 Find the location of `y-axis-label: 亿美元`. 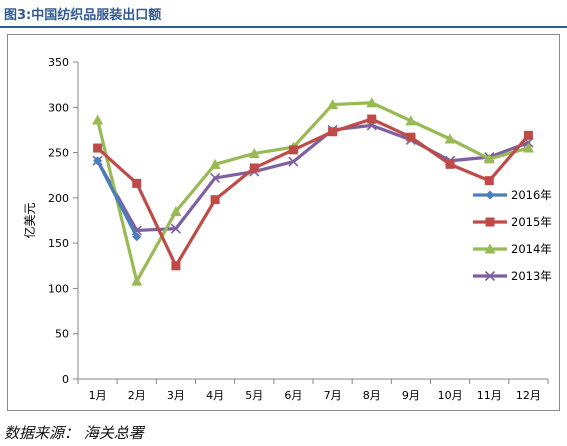

y-axis-label: 亿美元 is located at coordinates (29, 220).